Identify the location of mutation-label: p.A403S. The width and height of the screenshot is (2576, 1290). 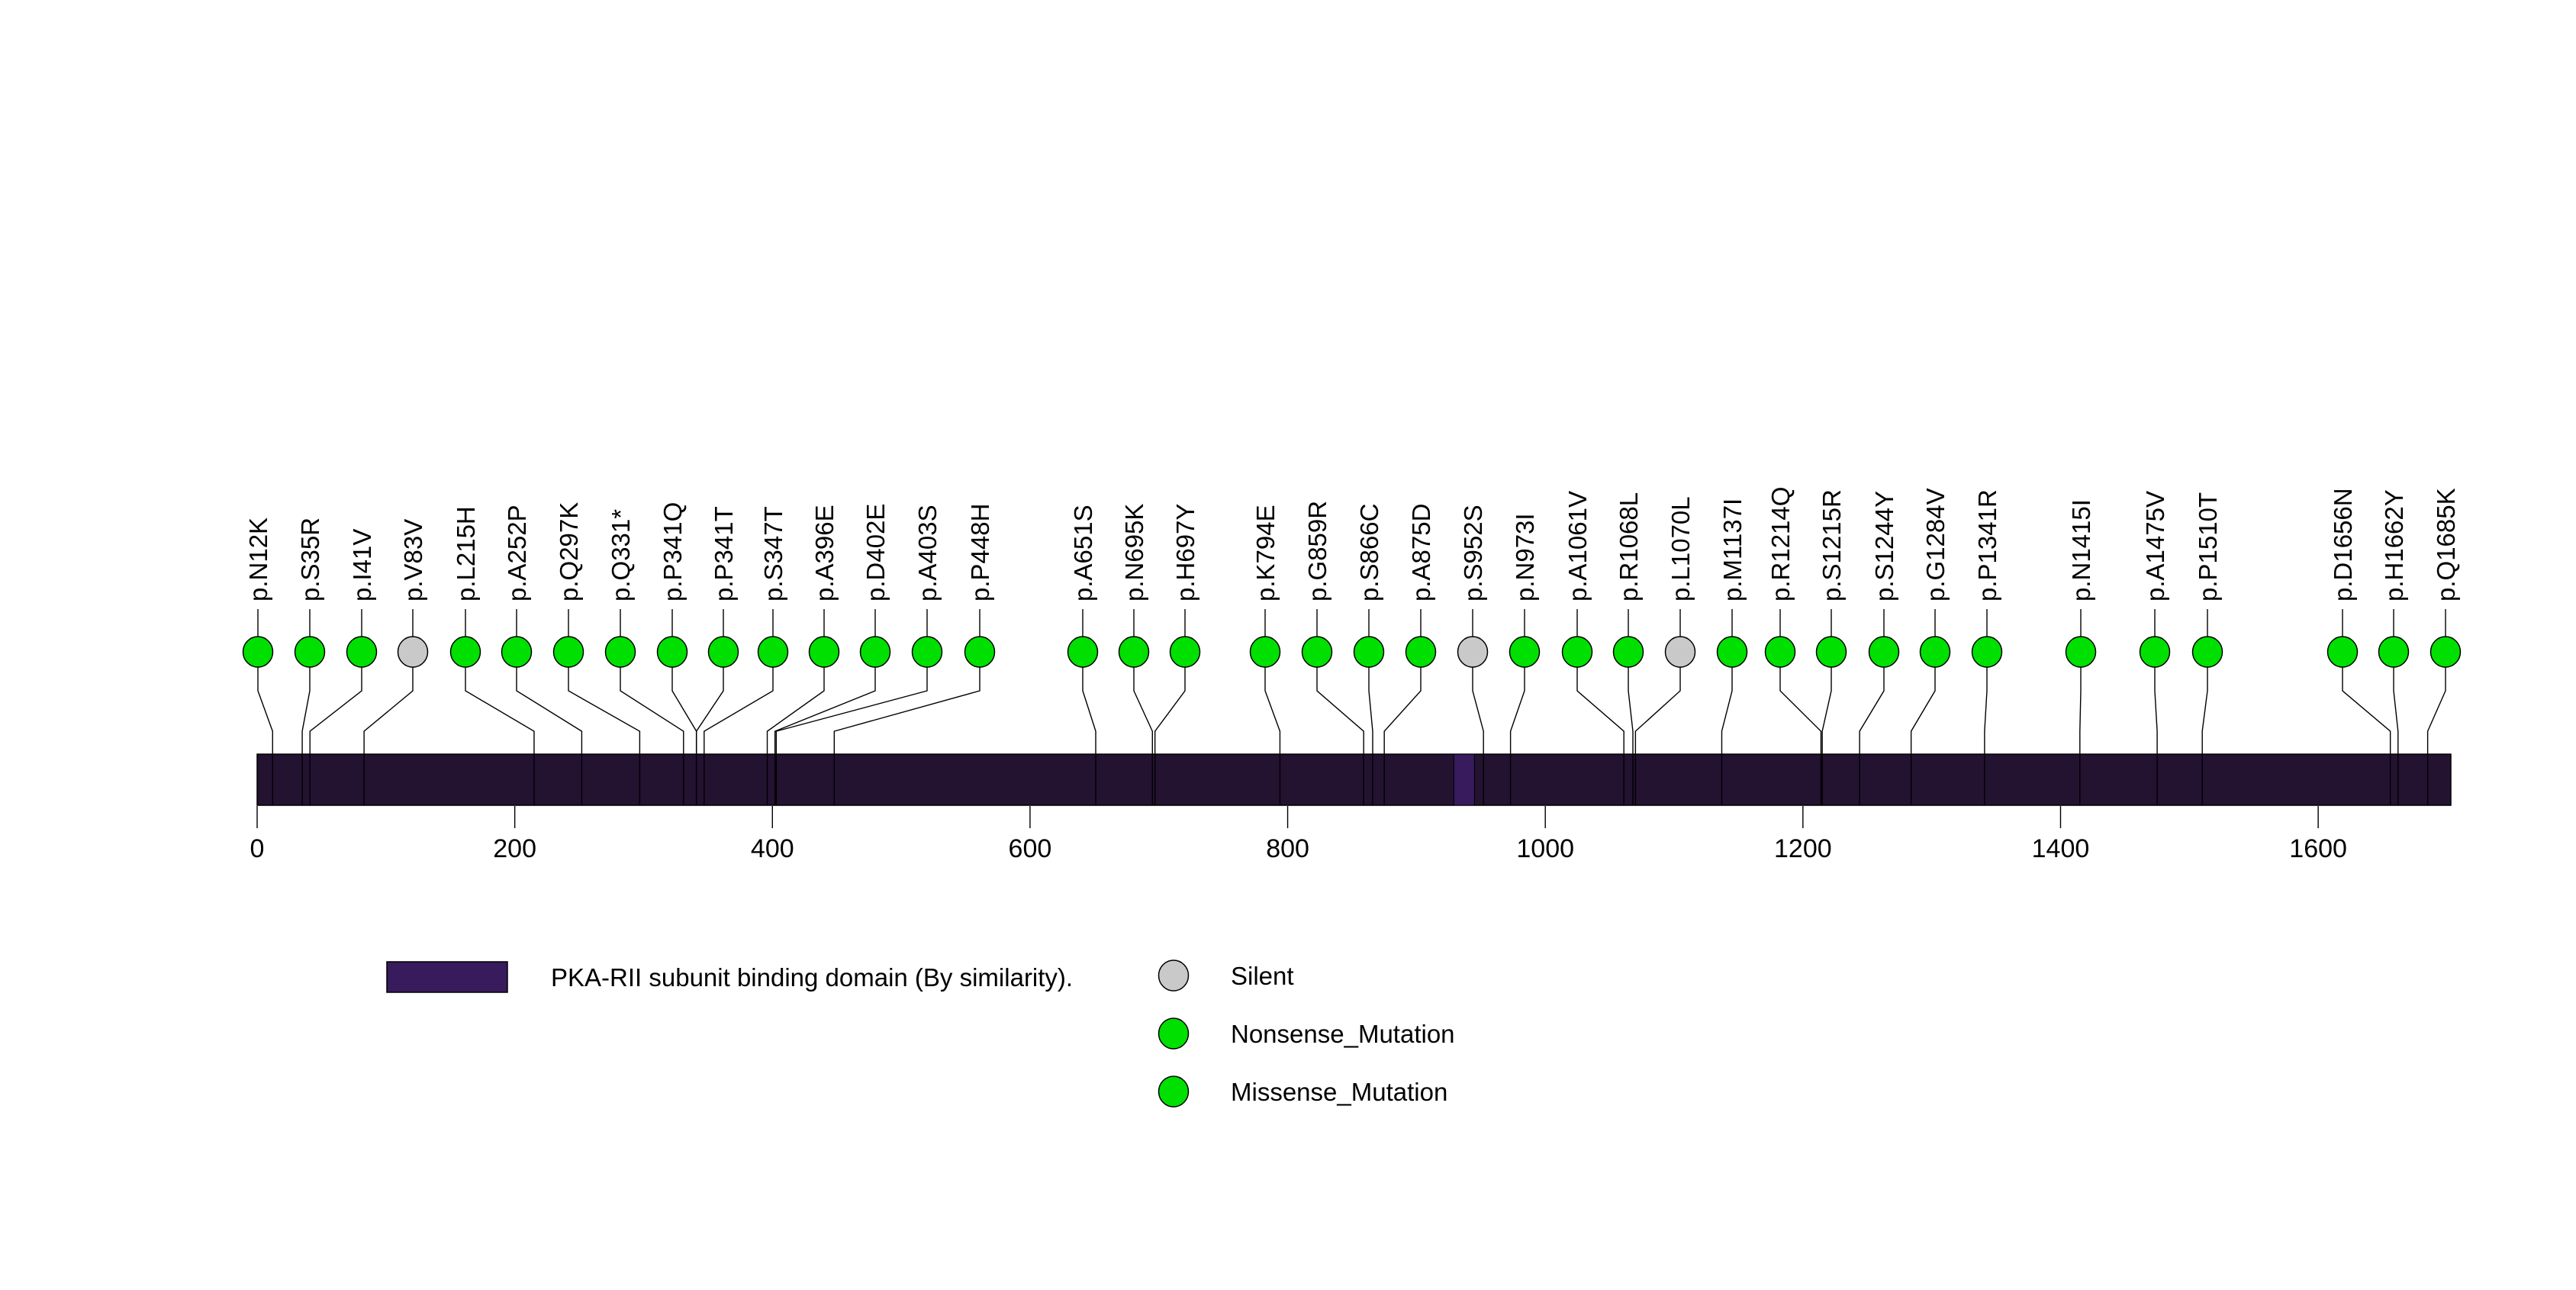
(927, 553).